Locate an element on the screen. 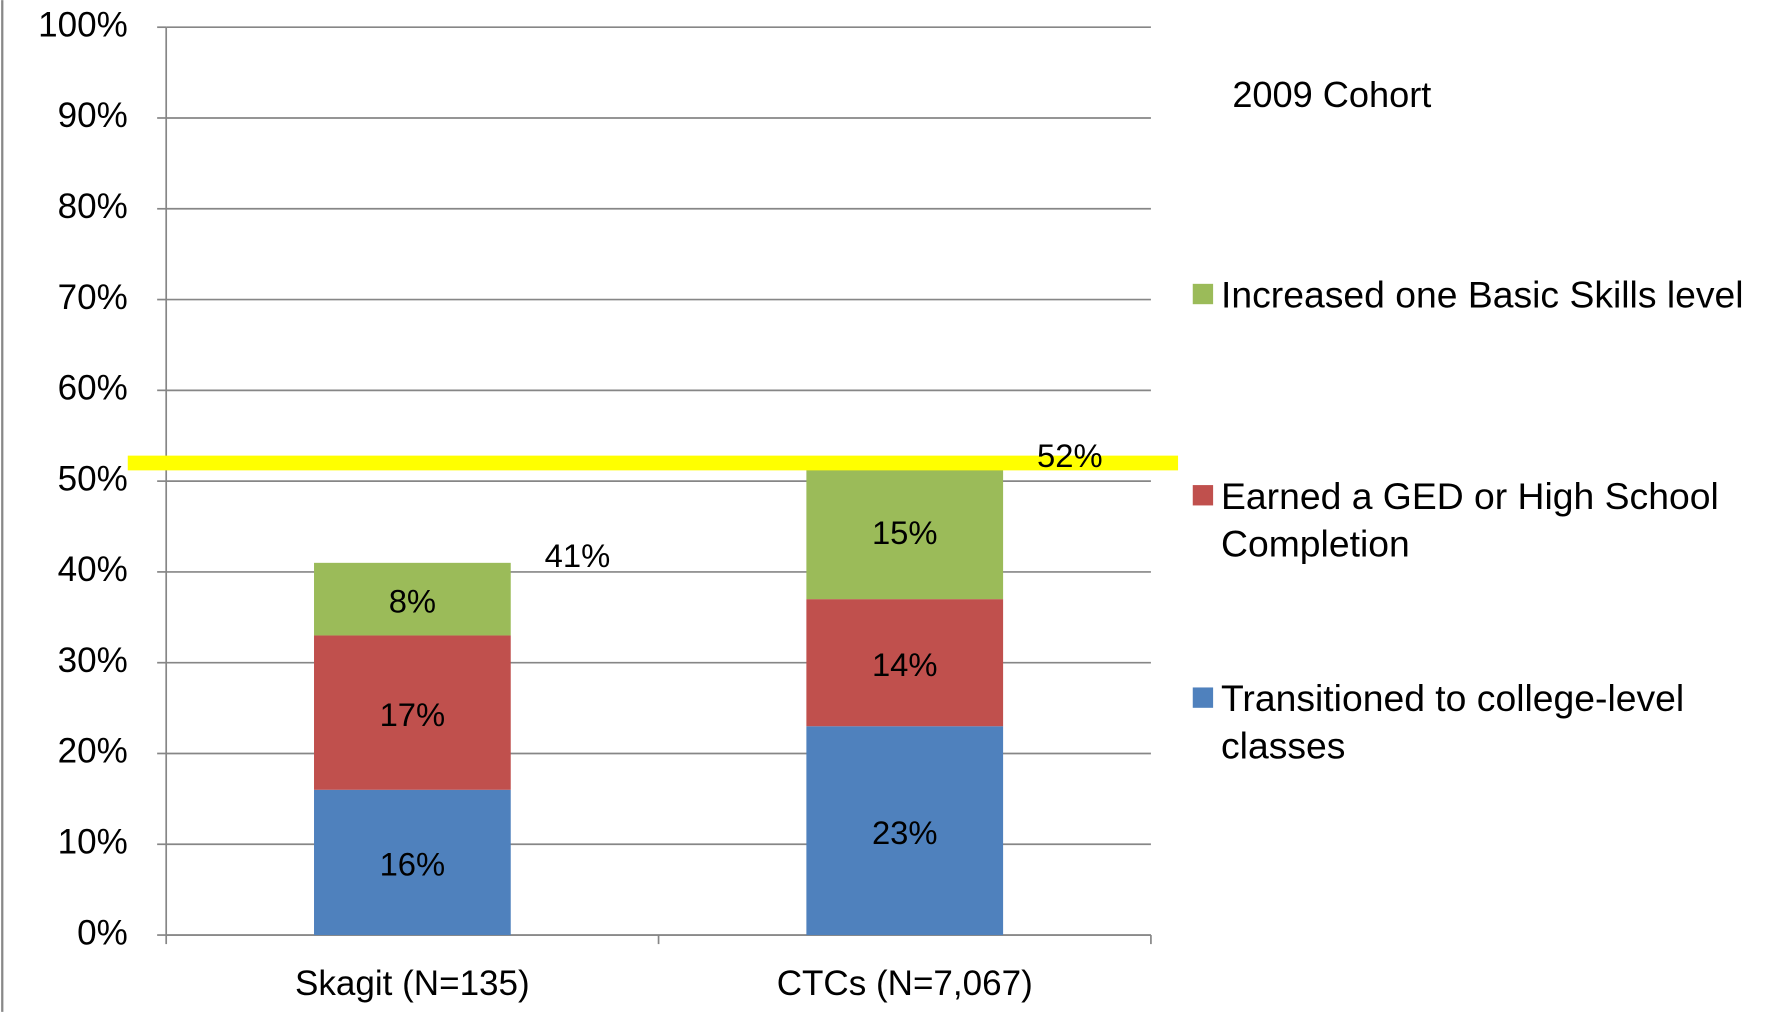  y-tick-label: 0% is located at coordinates (102, 932).